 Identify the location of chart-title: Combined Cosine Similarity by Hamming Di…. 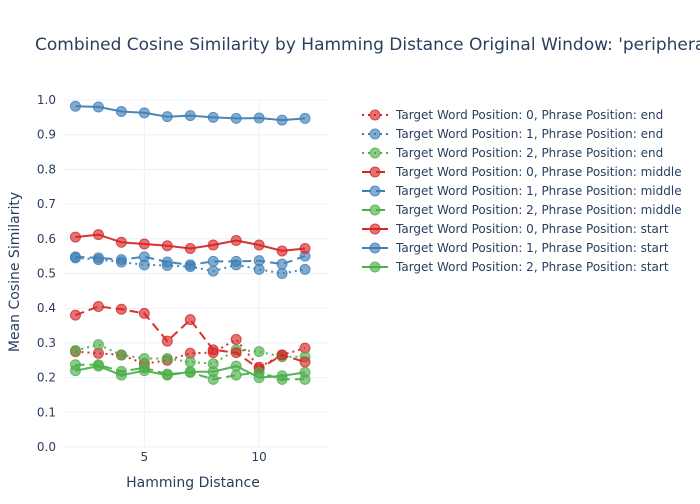
(367, 45).